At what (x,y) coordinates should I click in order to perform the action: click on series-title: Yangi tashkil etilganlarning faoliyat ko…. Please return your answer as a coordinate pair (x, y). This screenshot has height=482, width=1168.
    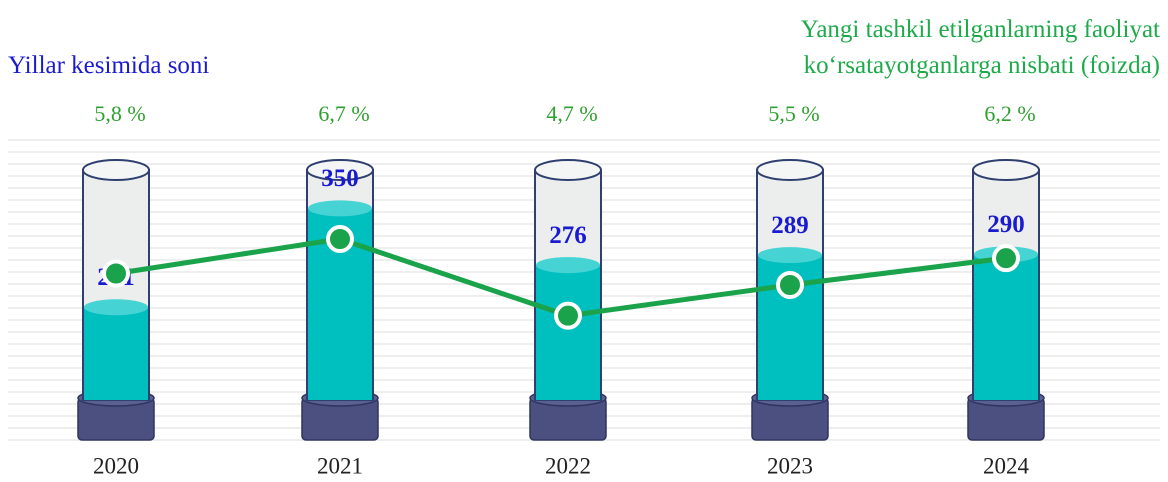
    Looking at the image, I should click on (980, 47).